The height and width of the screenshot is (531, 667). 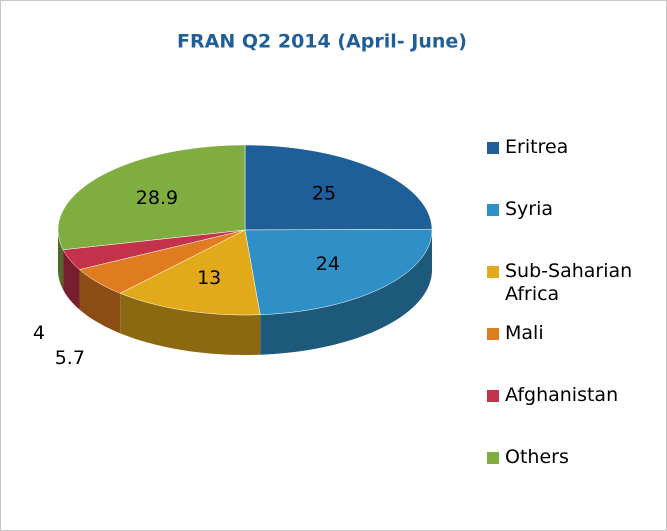 What do you see at coordinates (574, 333) in the screenshot?
I see `legend-item: Mali` at bounding box center [574, 333].